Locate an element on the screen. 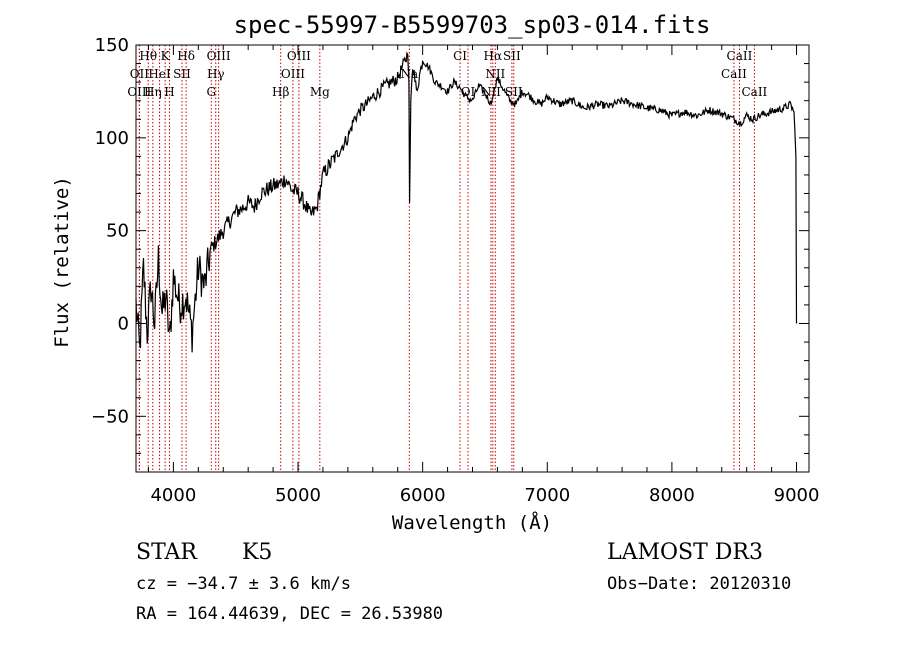  object-class: STAR is located at coordinates (167, 552).